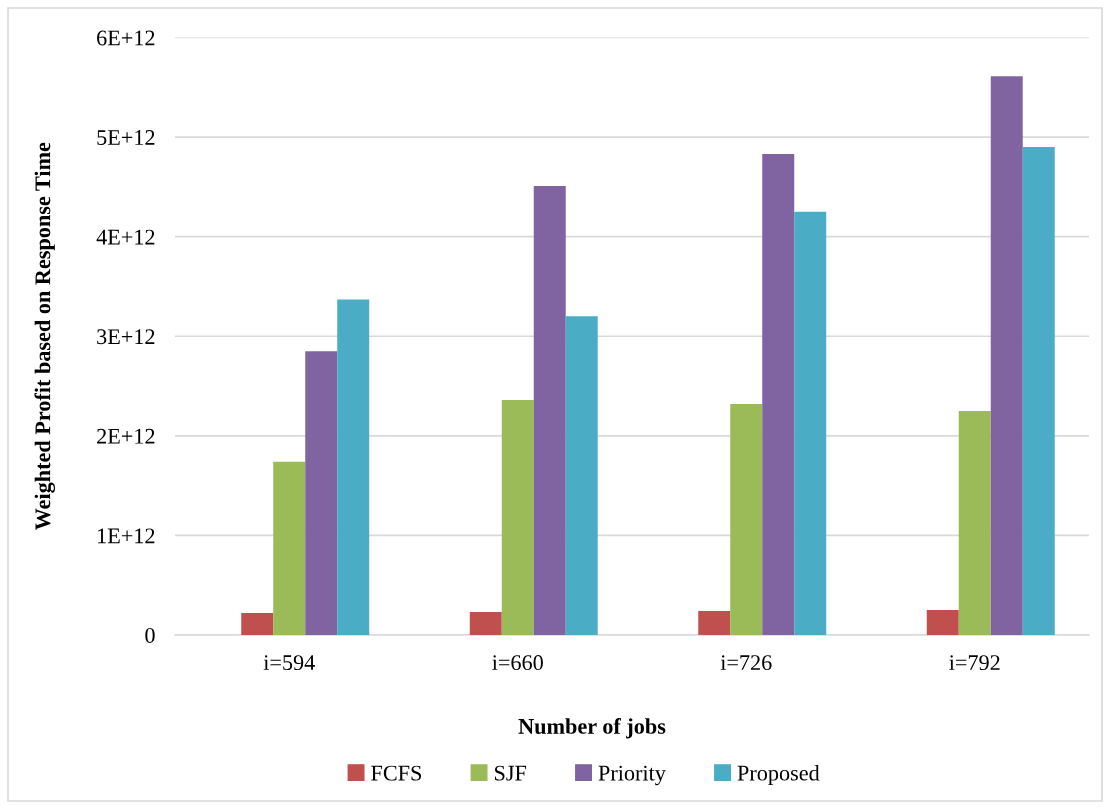 The image size is (1110, 809). What do you see at coordinates (592, 728) in the screenshot?
I see `x-axis-title: Number of jobs` at bounding box center [592, 728].